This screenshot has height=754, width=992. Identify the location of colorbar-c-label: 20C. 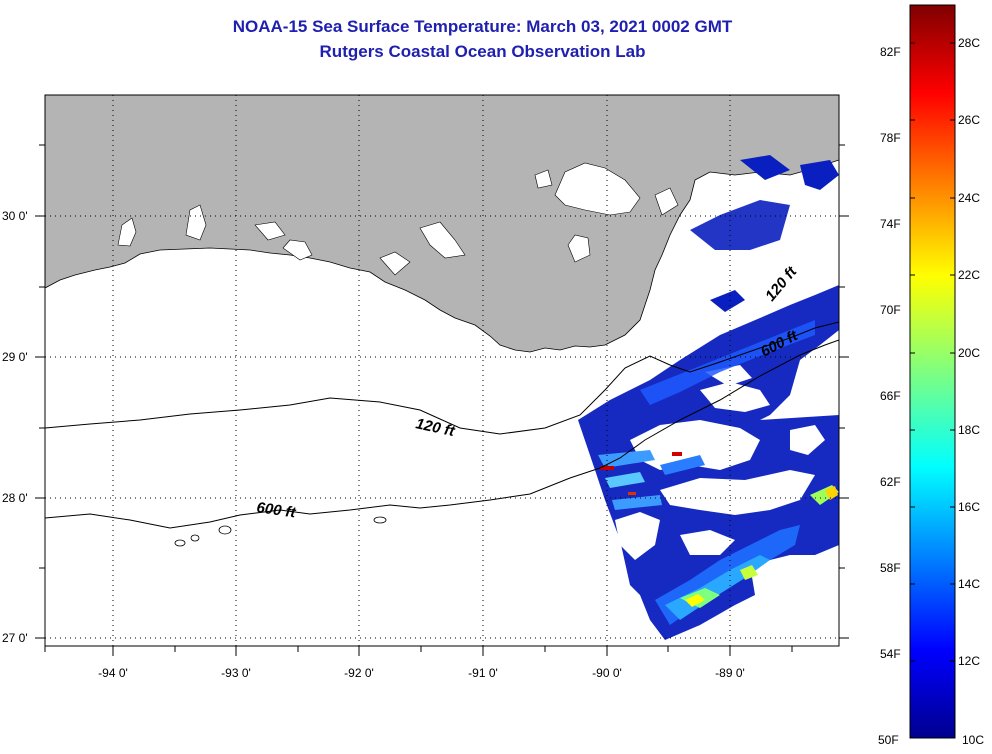
(969, 353).